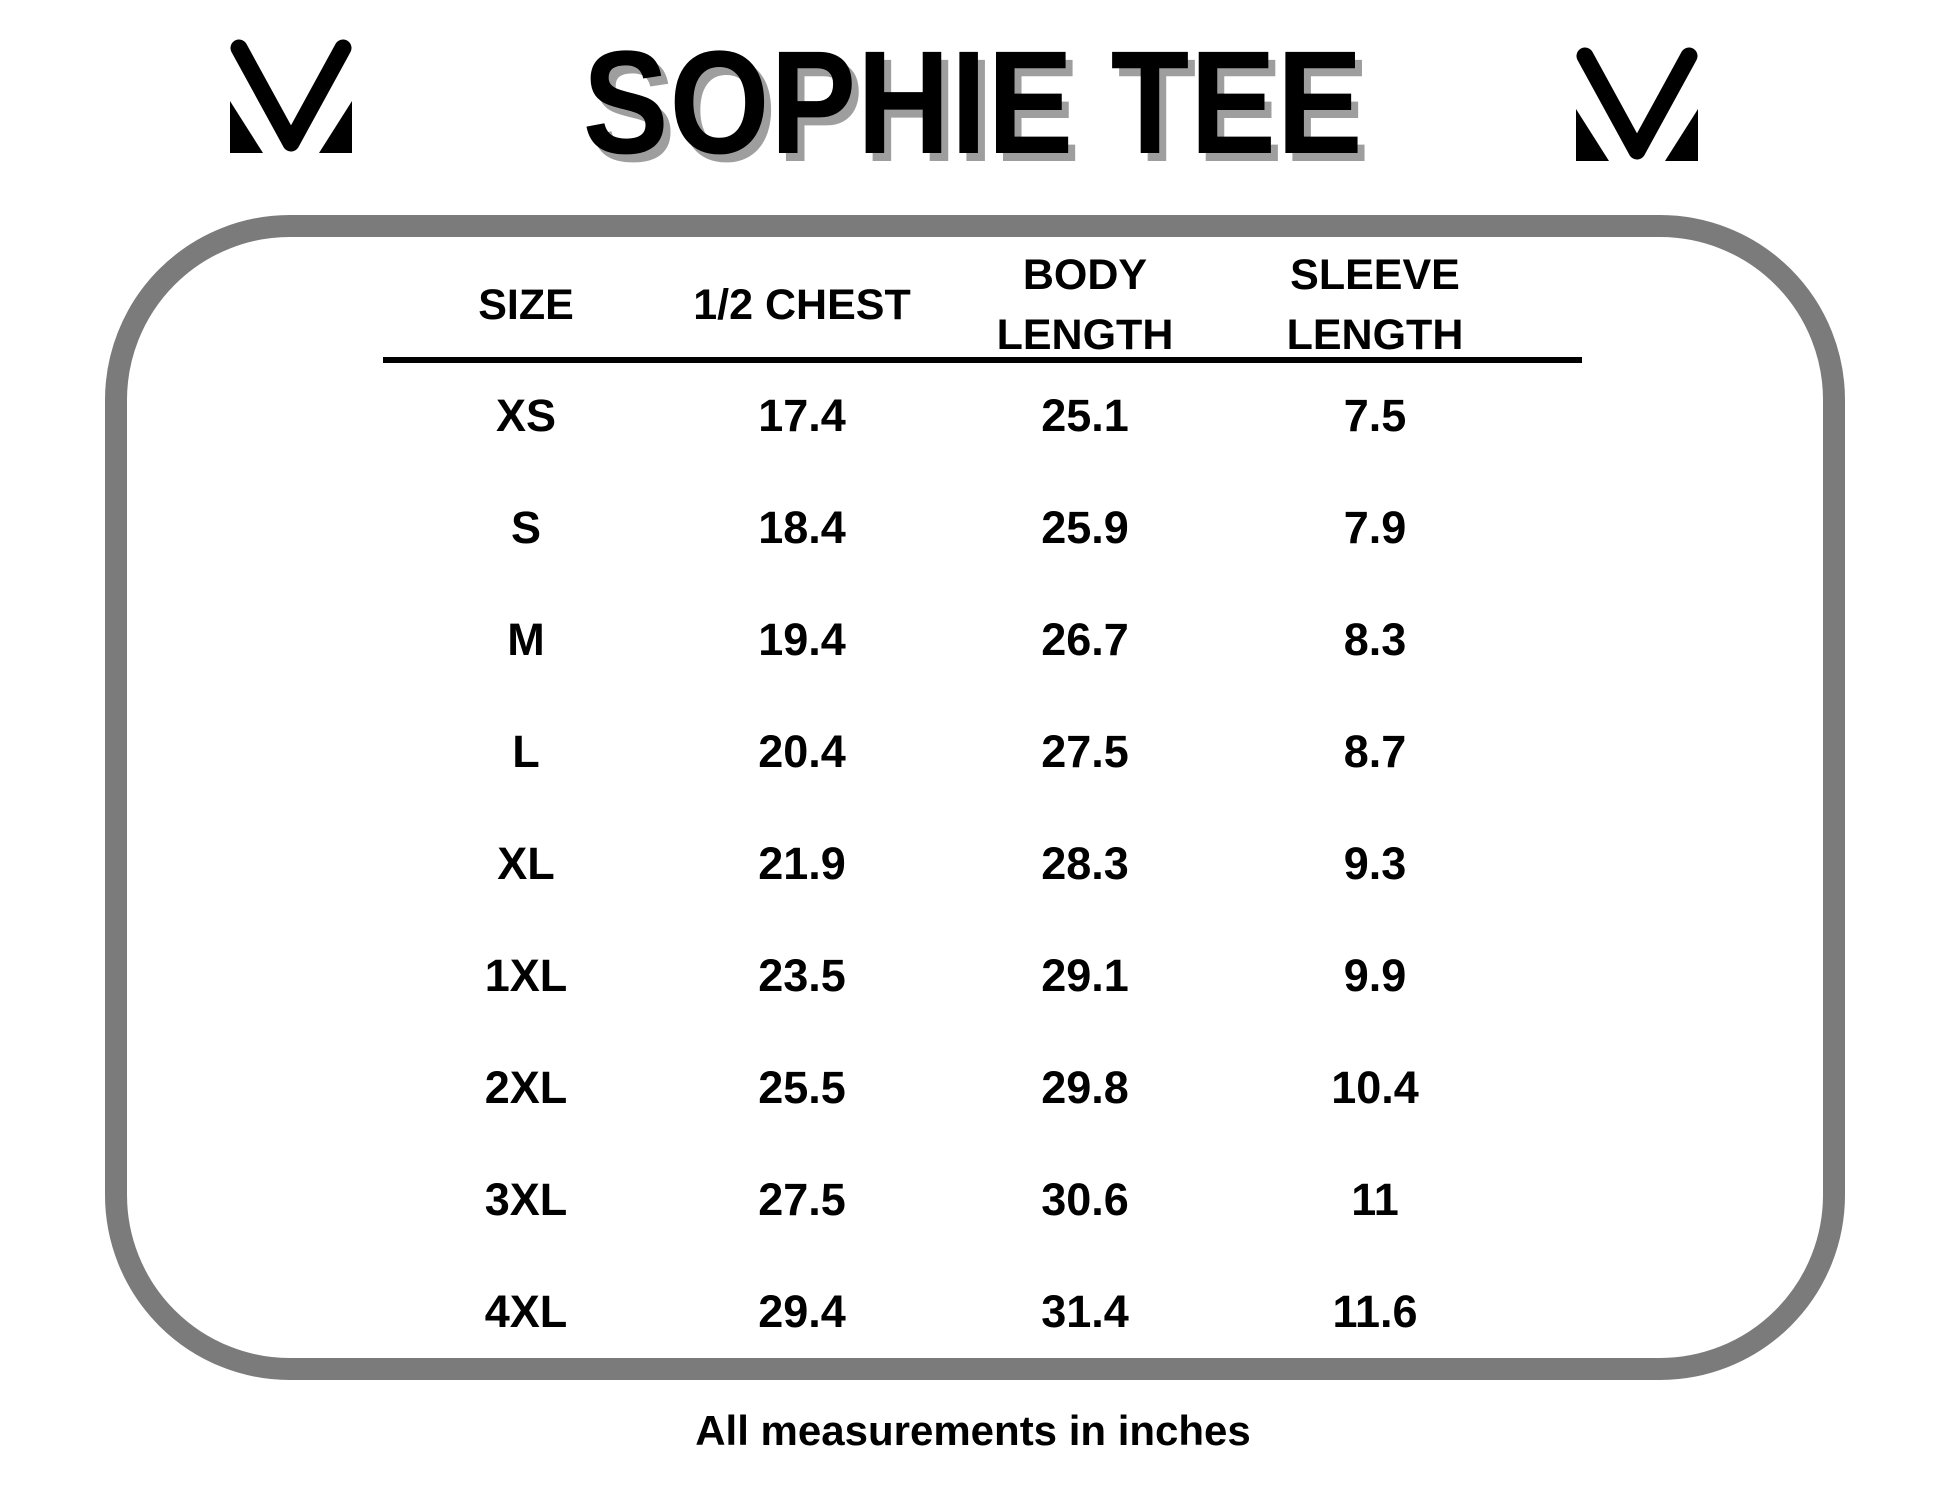  I want to click on size-cell: M, so click(526, 639).